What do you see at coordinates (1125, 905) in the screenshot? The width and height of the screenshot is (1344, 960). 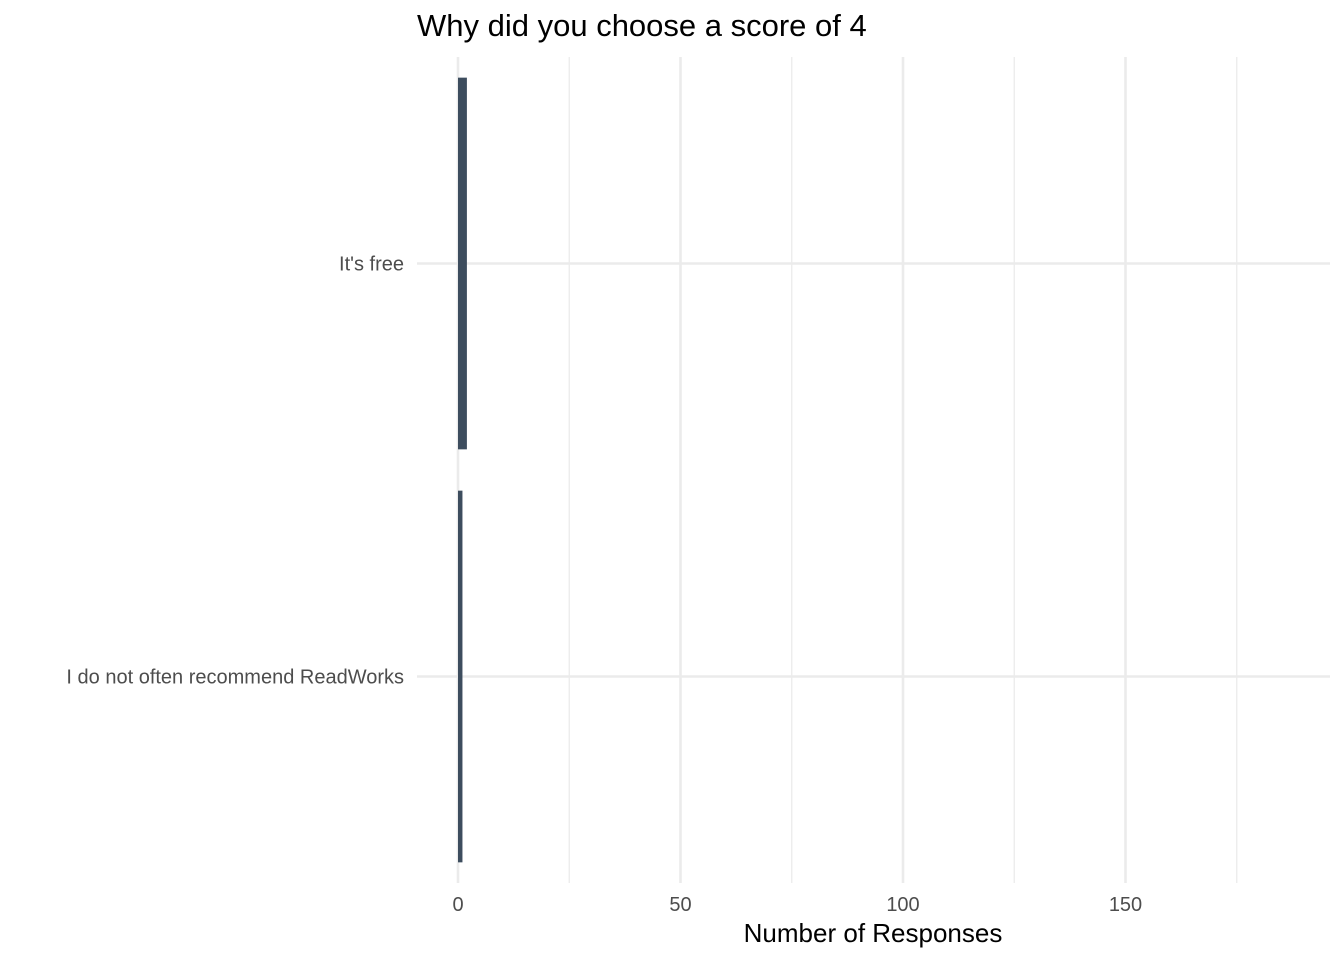 I see `x-tick-label: 150` at bounding box center [1125, 905].